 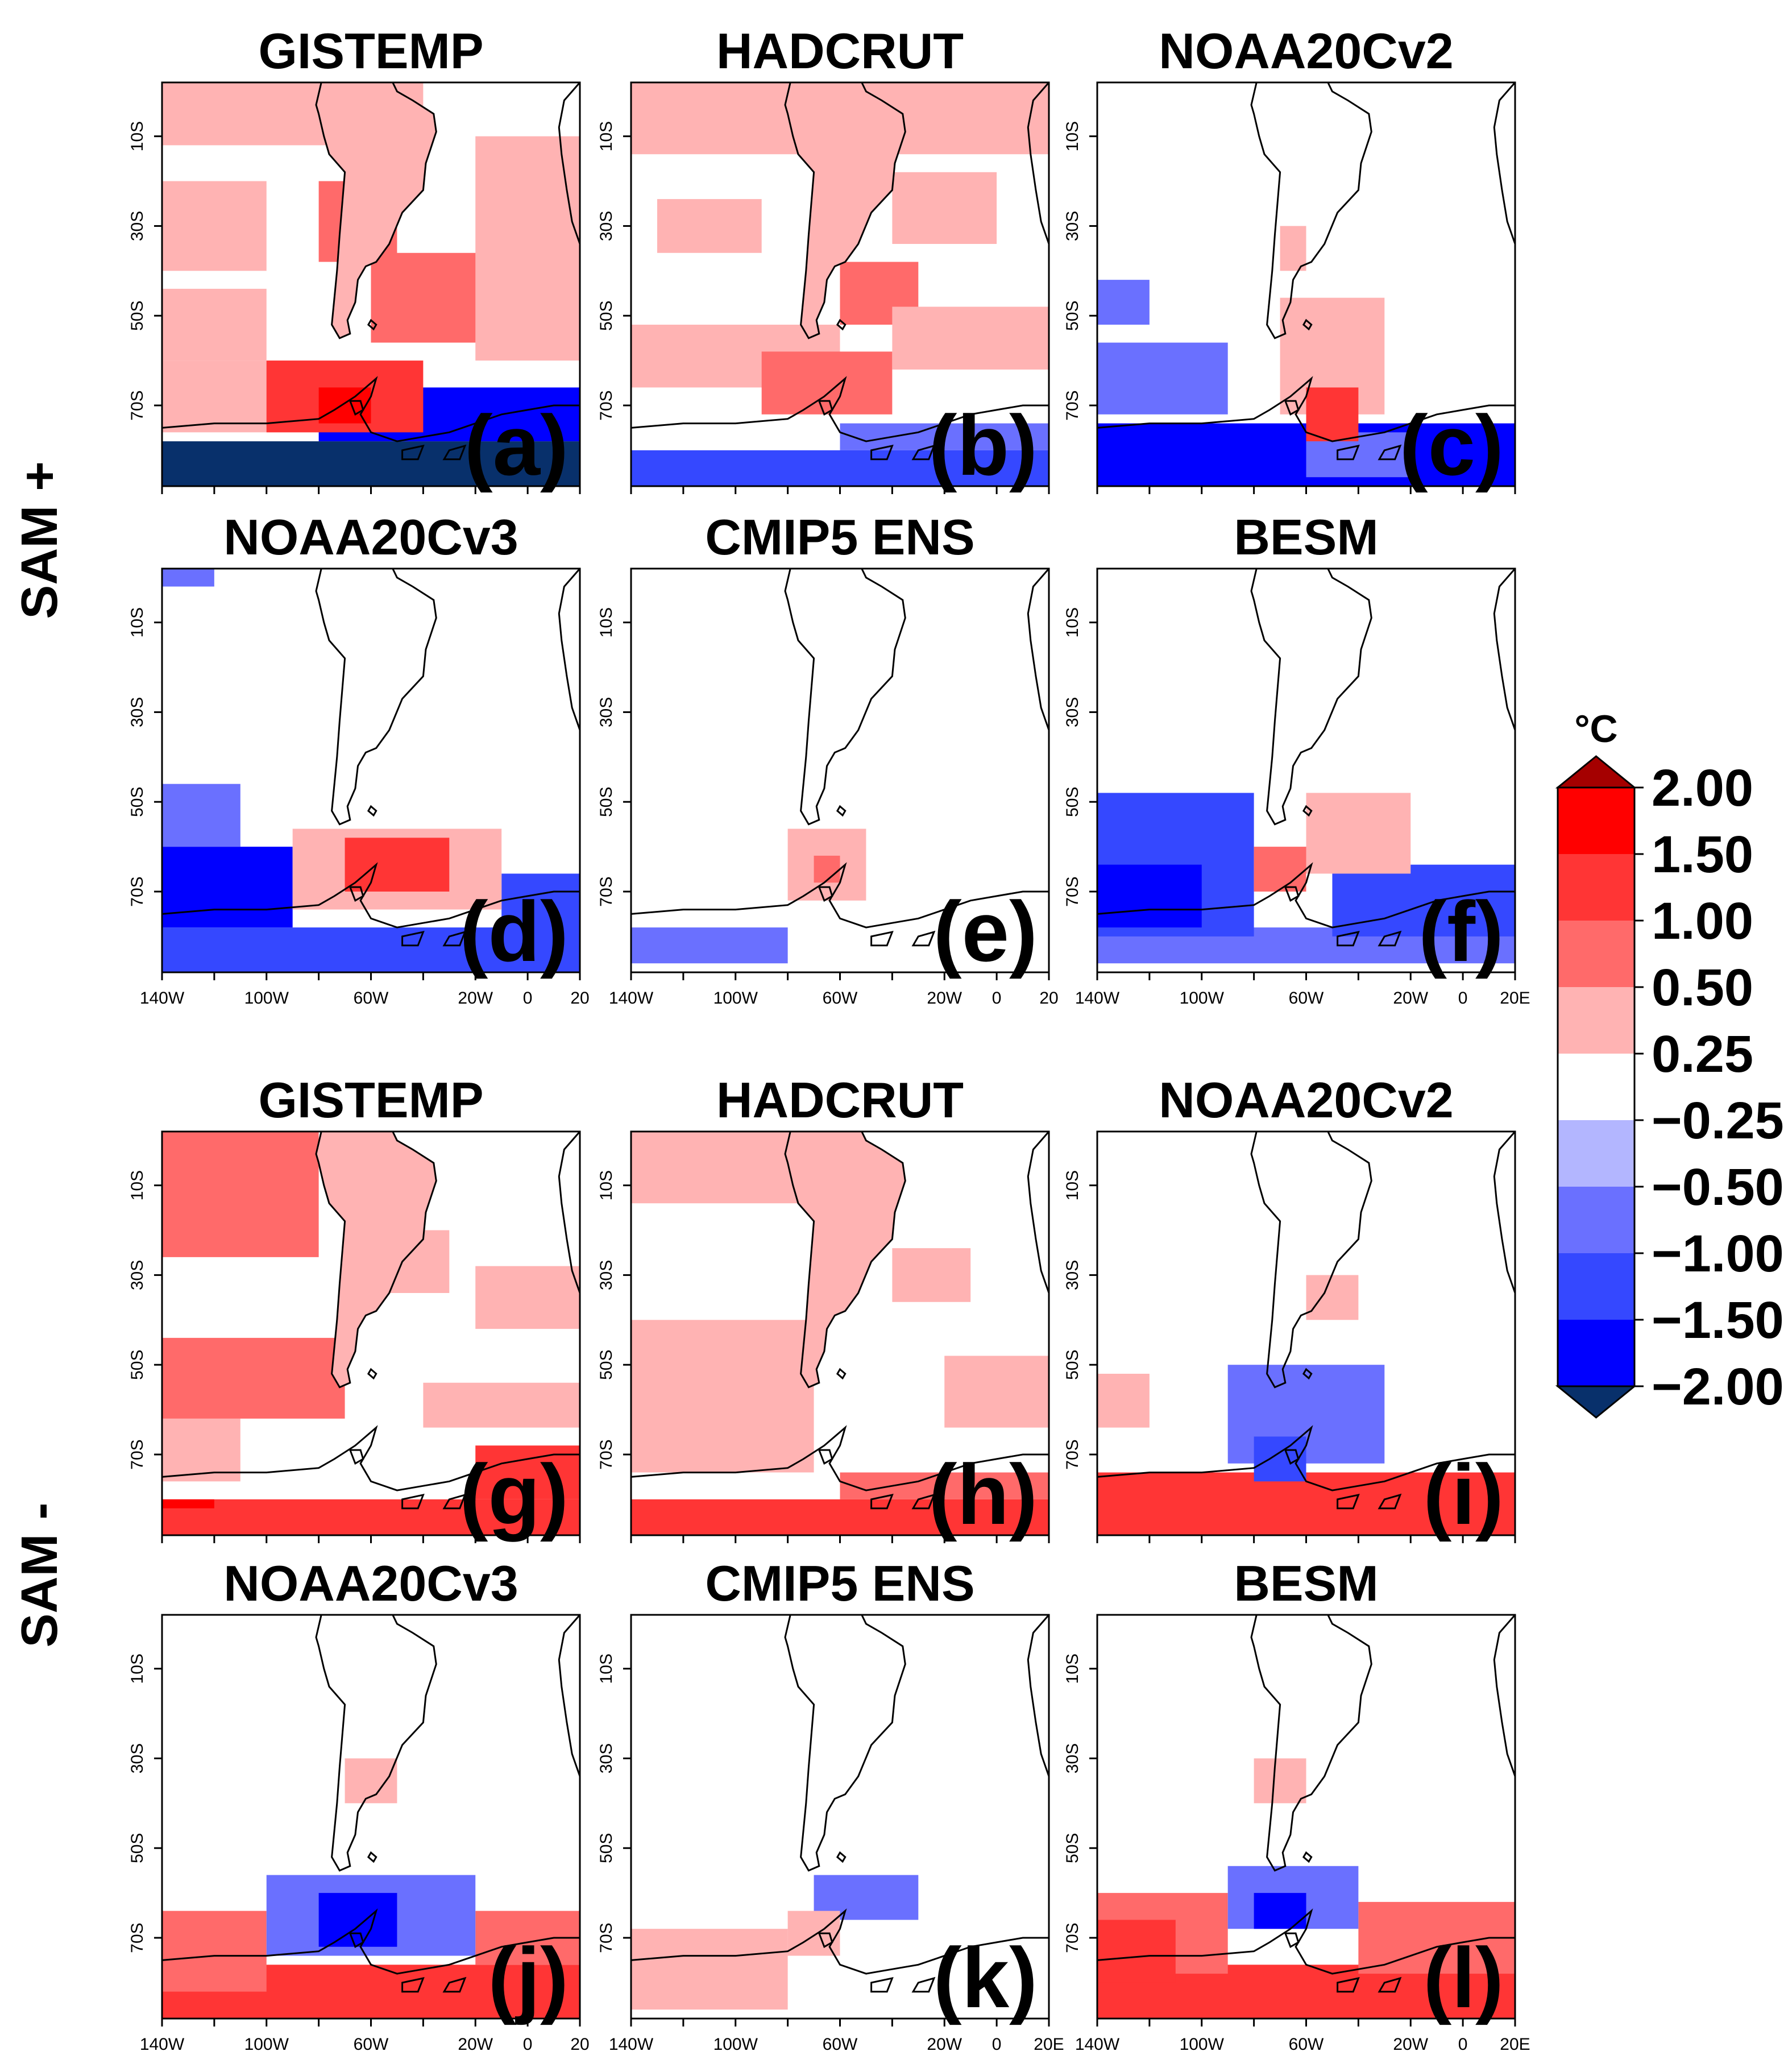 I want to click on panel-b: HADCRUT 10S 30S 50S 70S (b), so click(x=823, y=258).